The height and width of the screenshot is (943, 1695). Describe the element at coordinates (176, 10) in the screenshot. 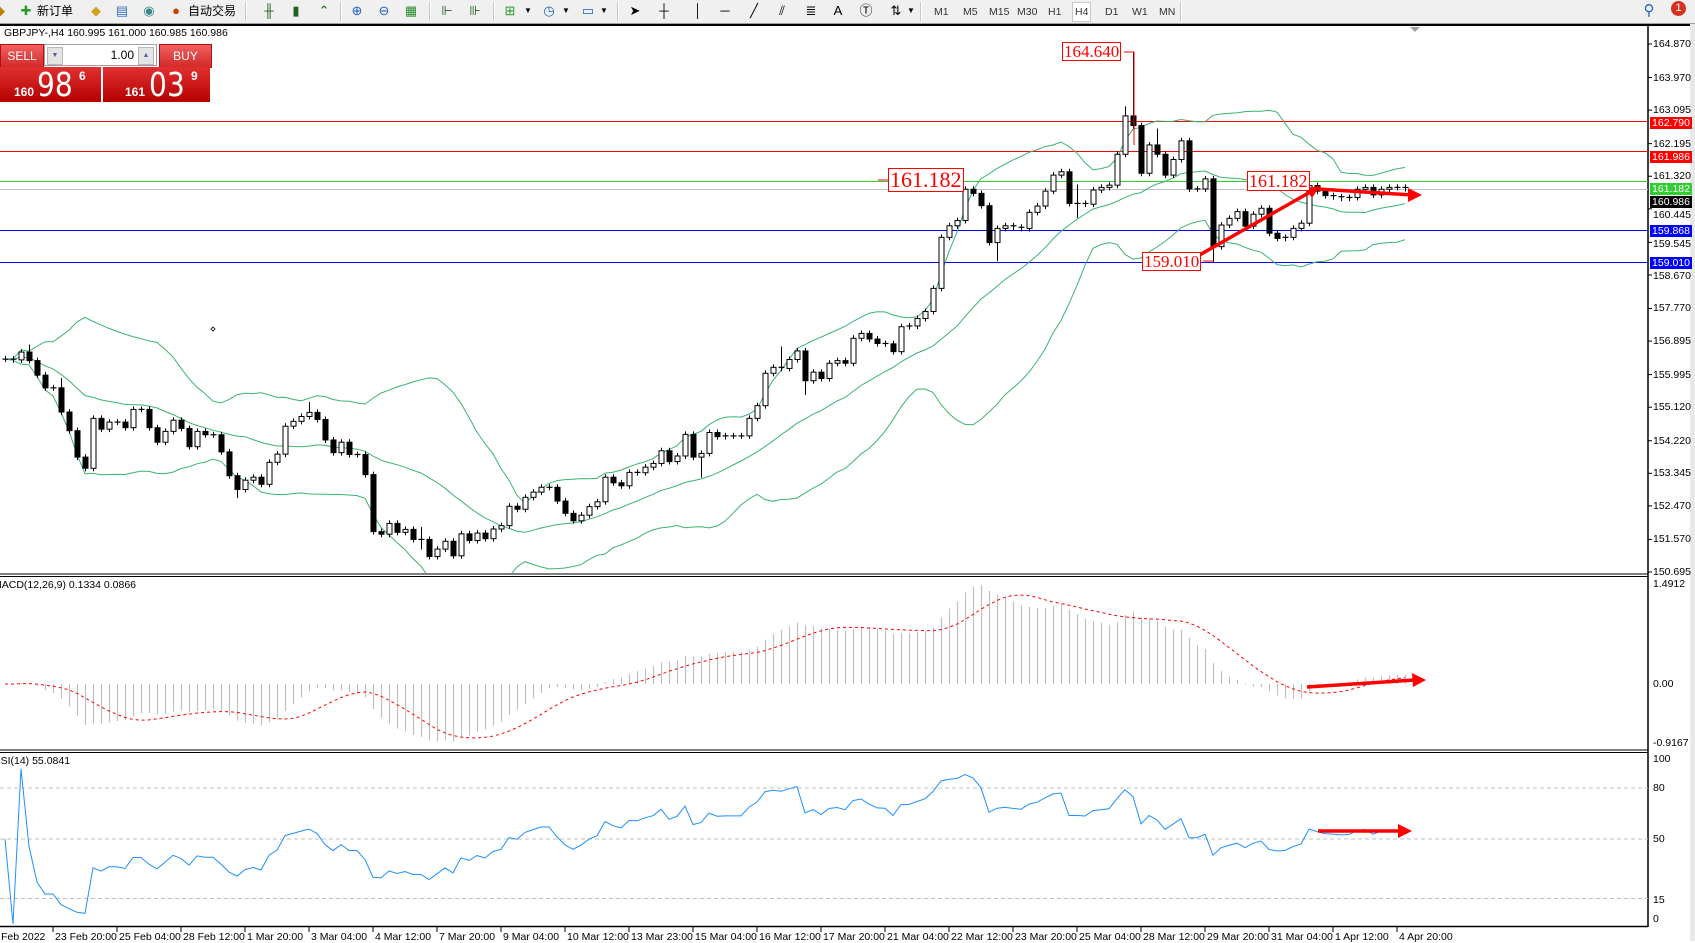

I see `auto-trading-icon: ●` at that location.